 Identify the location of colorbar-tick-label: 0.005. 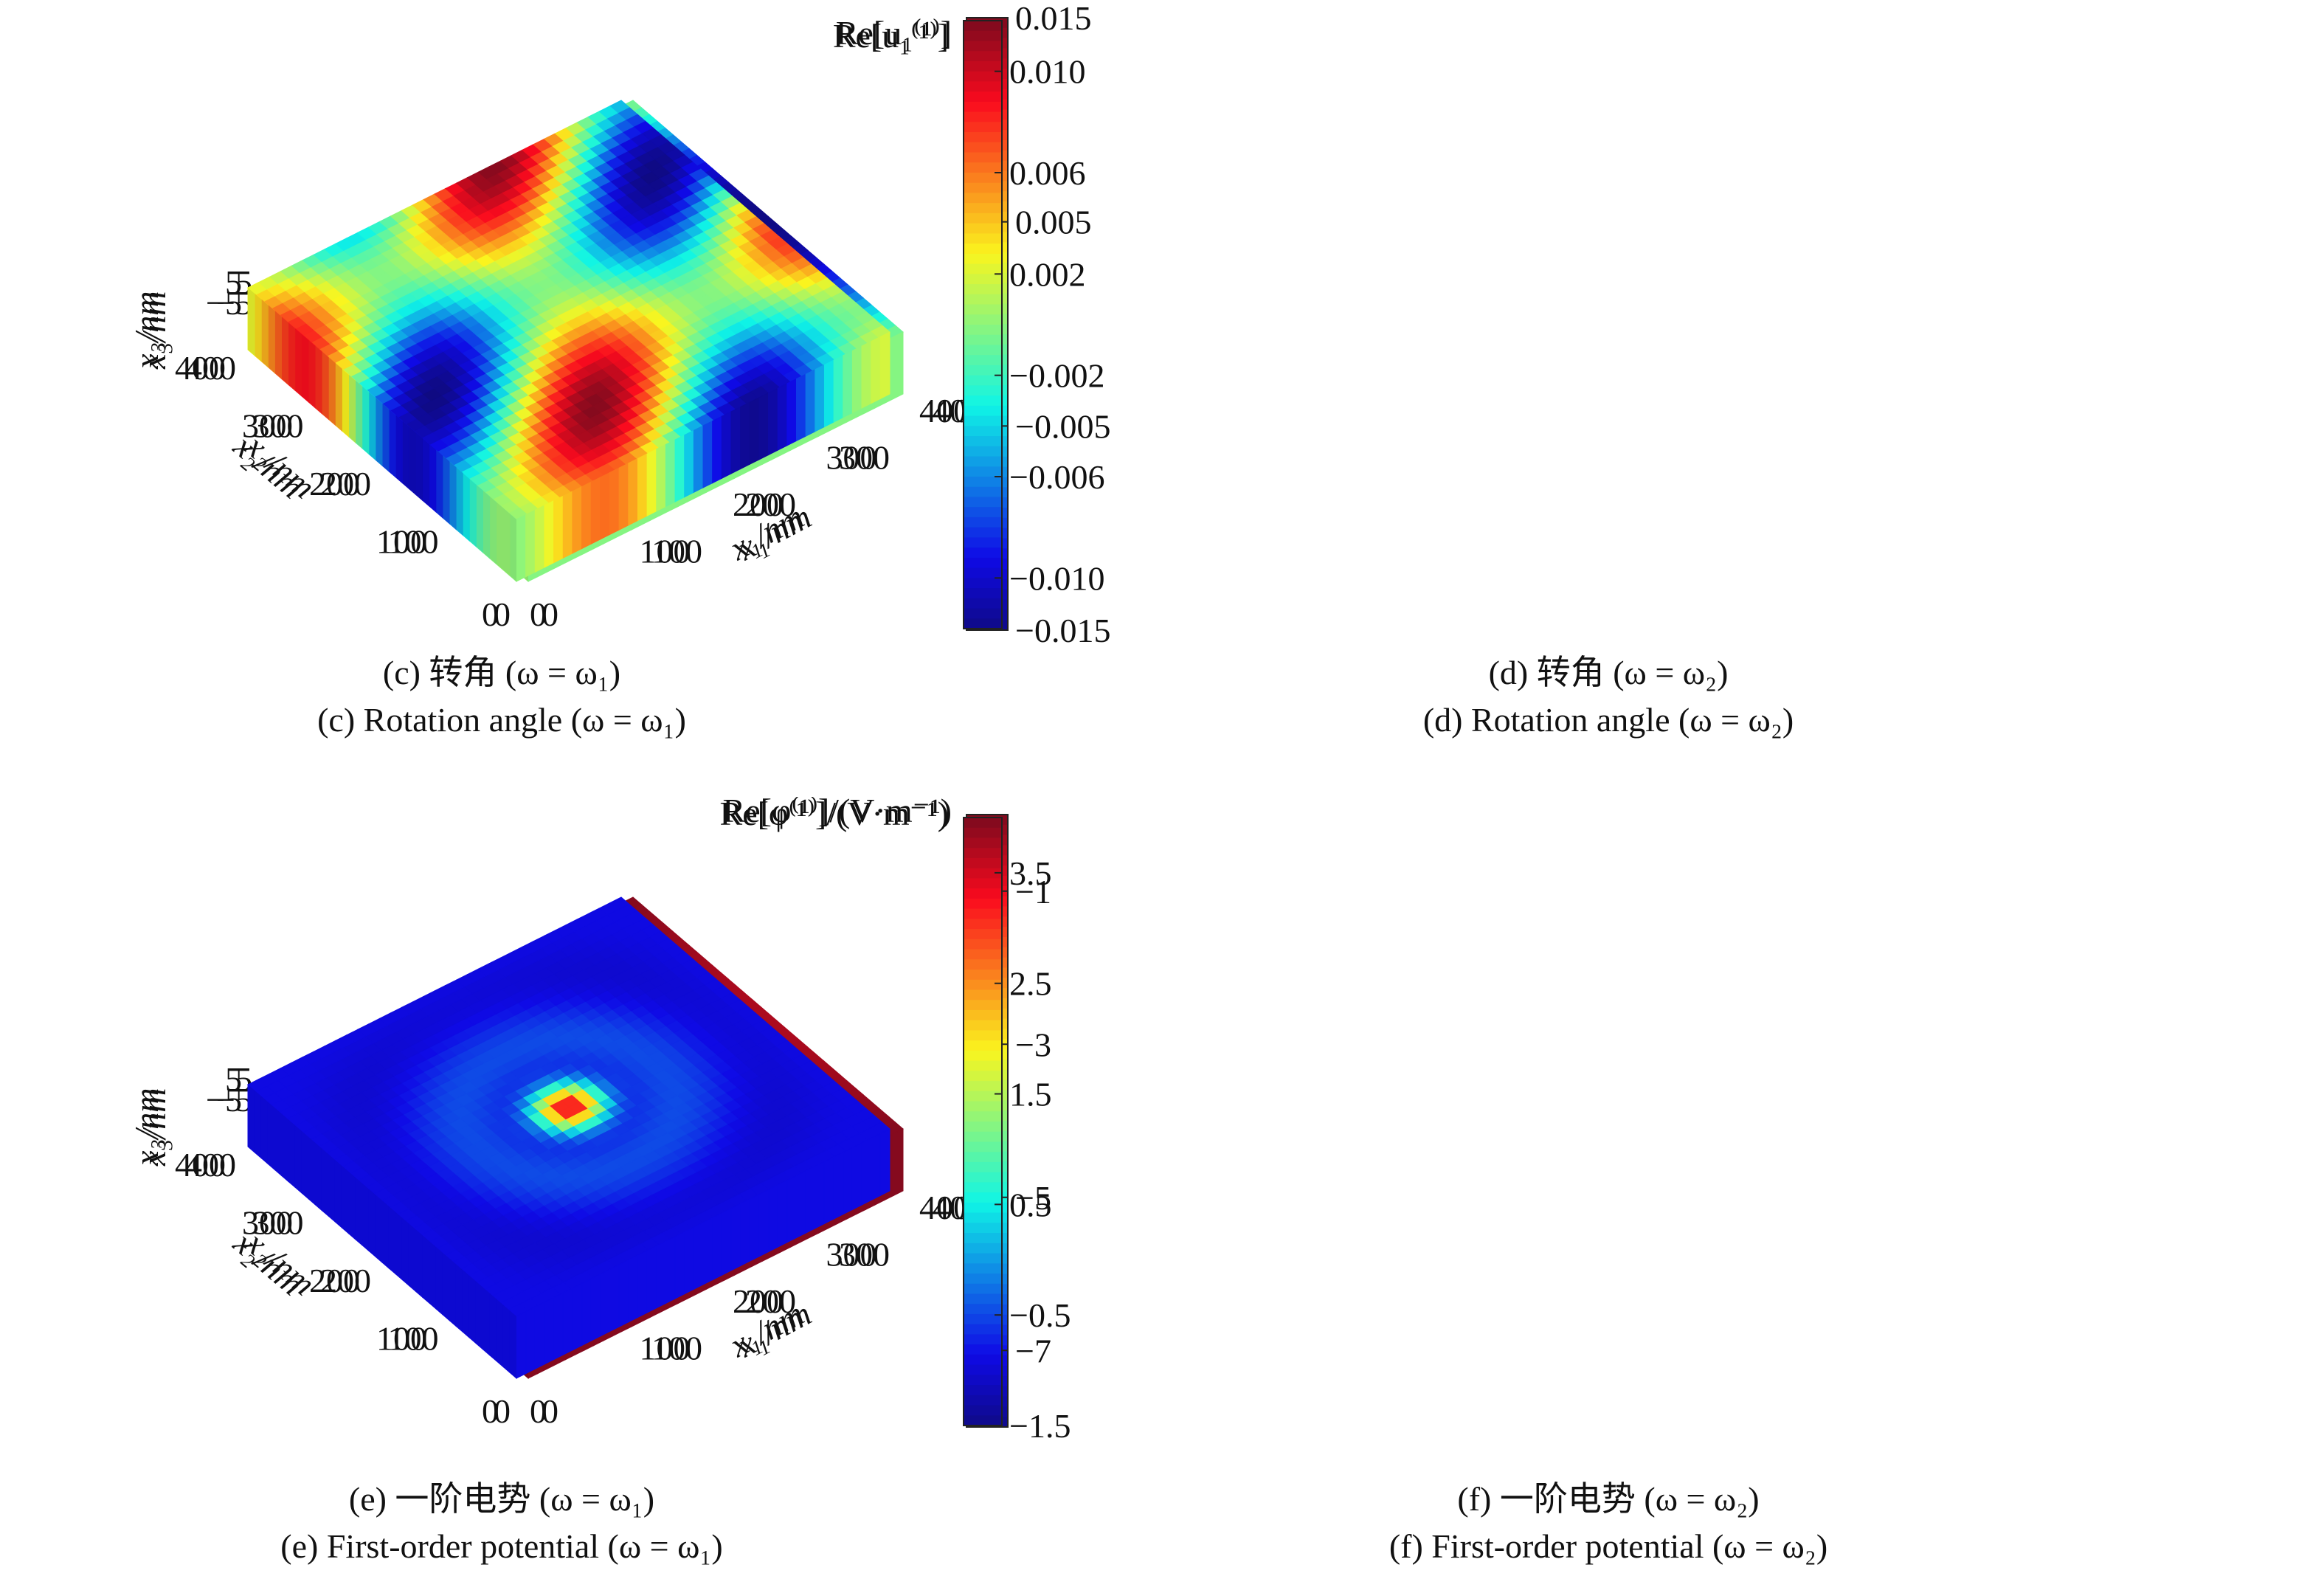
(1053, 222).